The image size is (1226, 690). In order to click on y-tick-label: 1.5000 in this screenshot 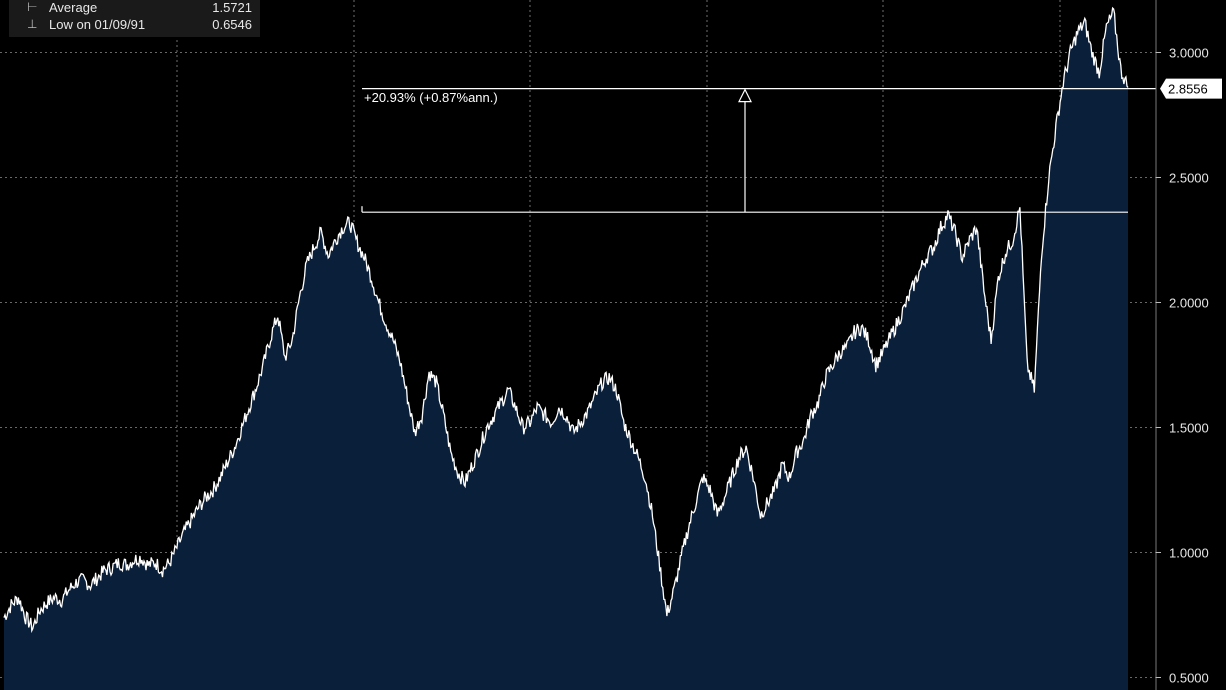, I will do `click(1189, 428)`.